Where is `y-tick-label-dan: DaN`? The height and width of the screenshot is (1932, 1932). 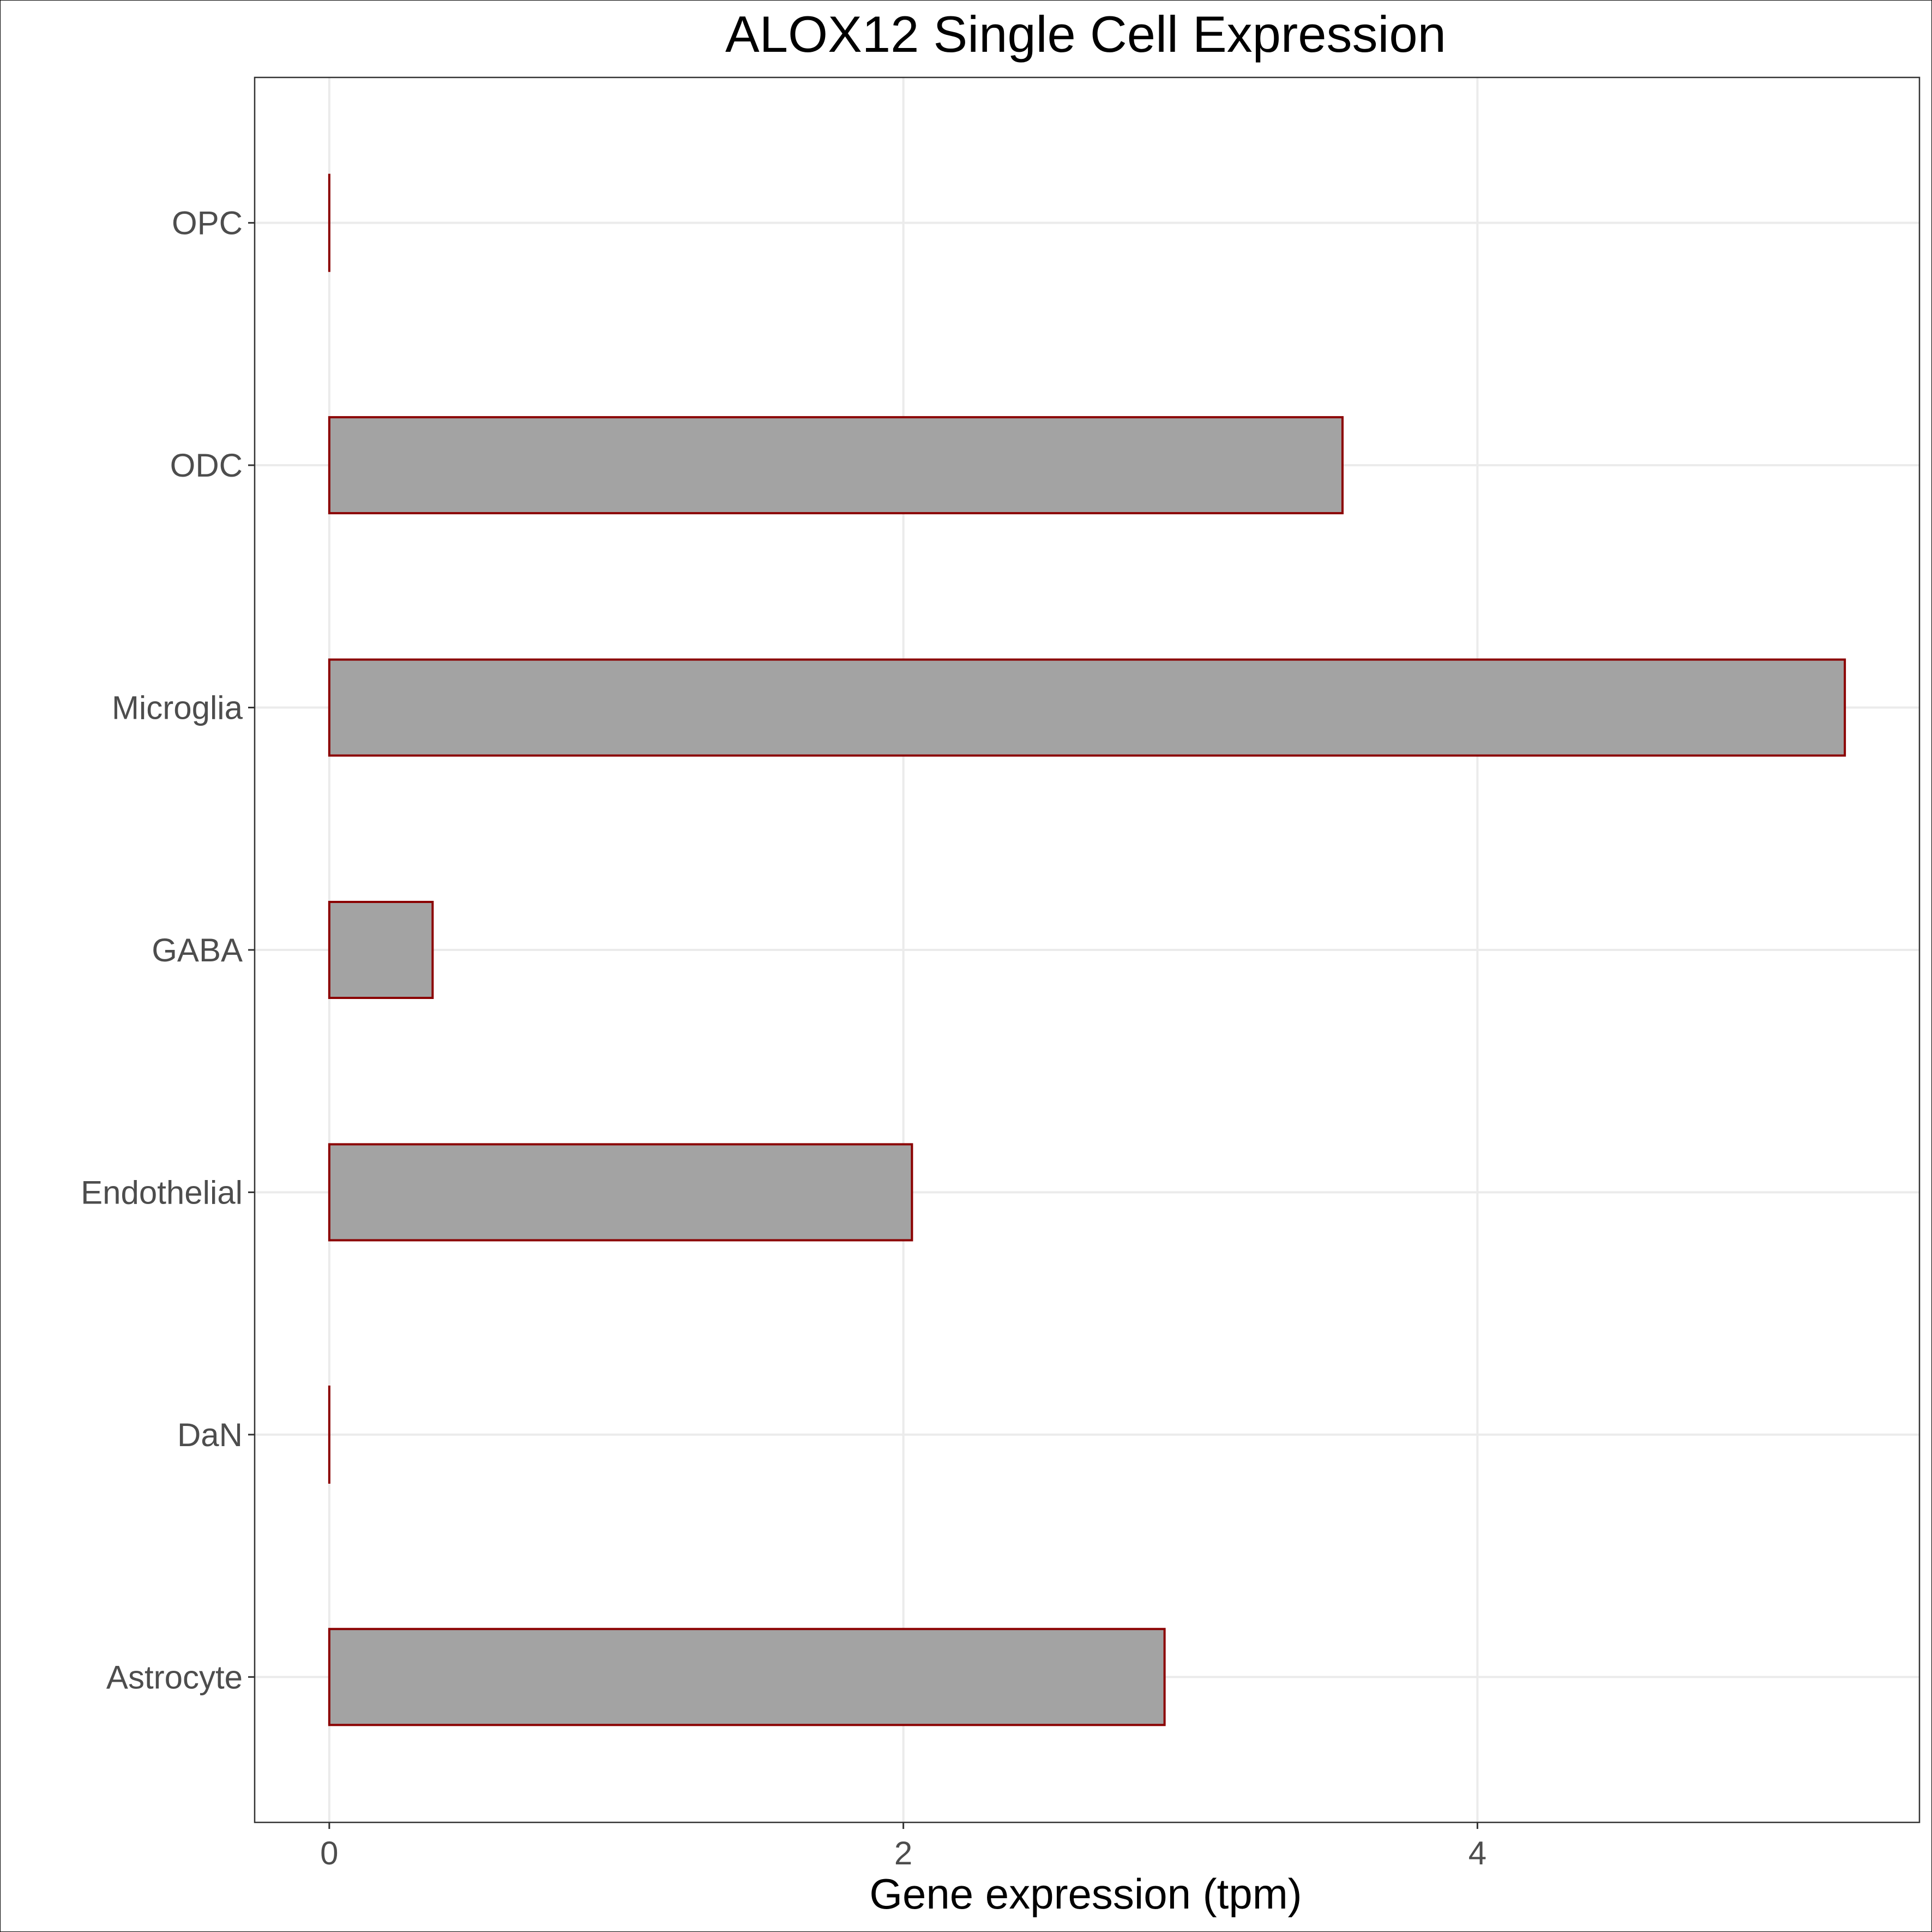 y-tick-label-dan: DaN is located at coordinates (210, 1435).